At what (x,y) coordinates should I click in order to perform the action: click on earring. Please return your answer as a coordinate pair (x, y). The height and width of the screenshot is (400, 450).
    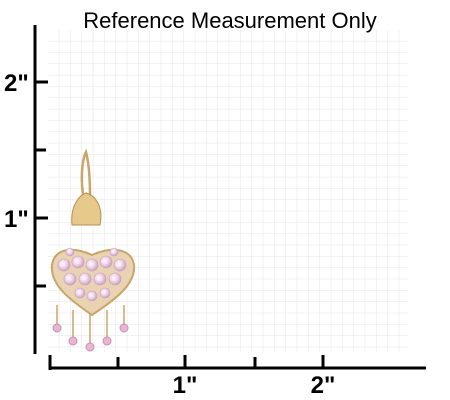
    Looking at the image, I should click on (93, 250).